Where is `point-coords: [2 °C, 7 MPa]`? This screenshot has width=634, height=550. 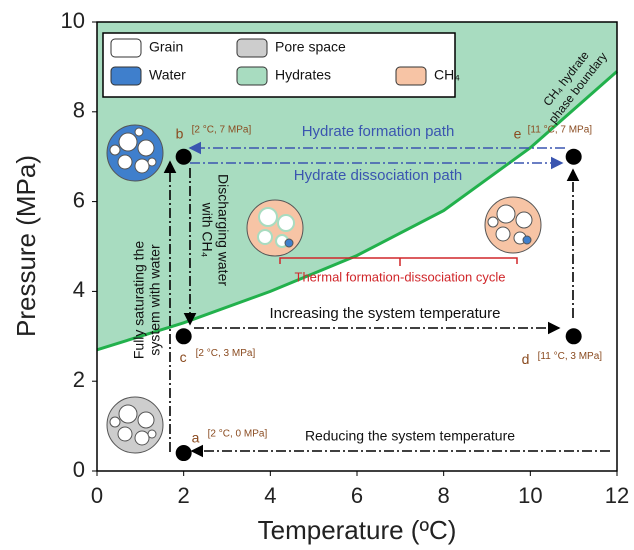
point-coords: [2 °C, 7 MPa] is located at coordinates (222, 129).